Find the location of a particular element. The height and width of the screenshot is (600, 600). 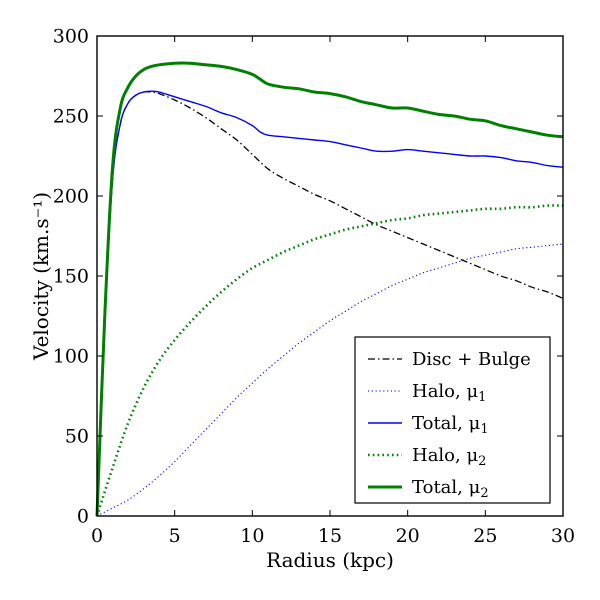

x-tick-label: 25 is located at coordinates (485, 536).